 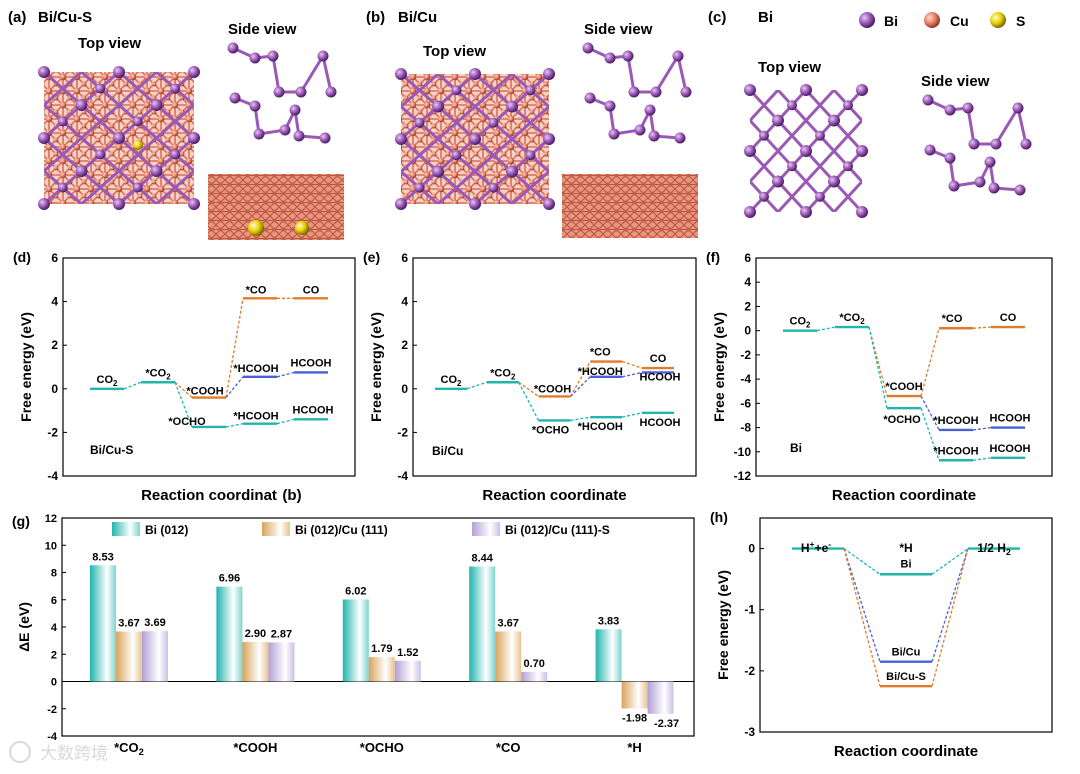 What do you see at coordinates (994, 549) in the screenshot?
I see `state-label-half-h2: 1/2 H2` at bounding box center [994, 549].